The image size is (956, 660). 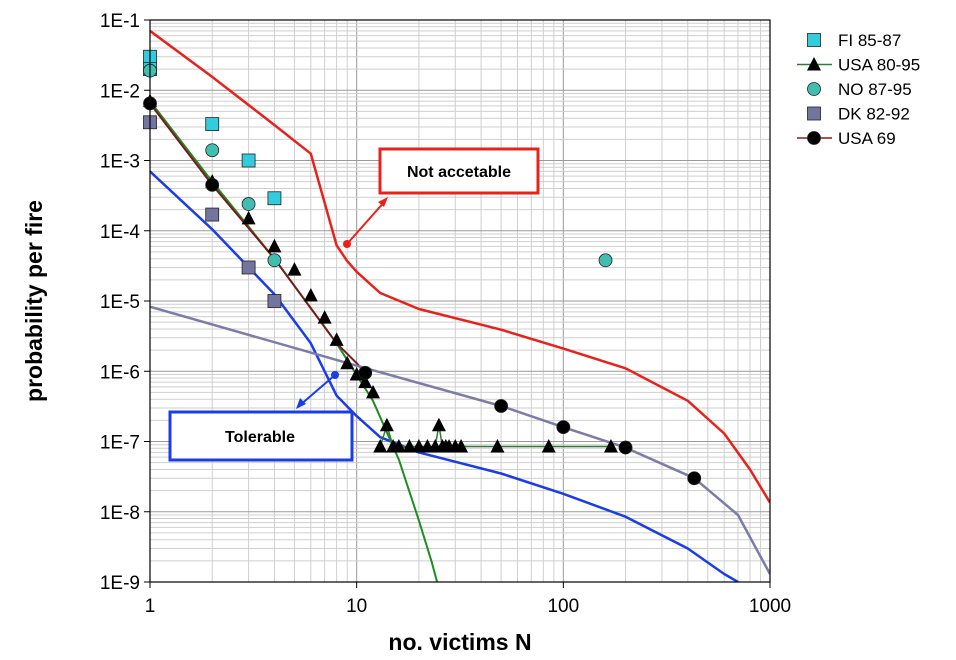 What do you see at coordinates (347, 244) in the screenshot?
I see `not-acceptable-anchor` at bounding box center [347, 244].